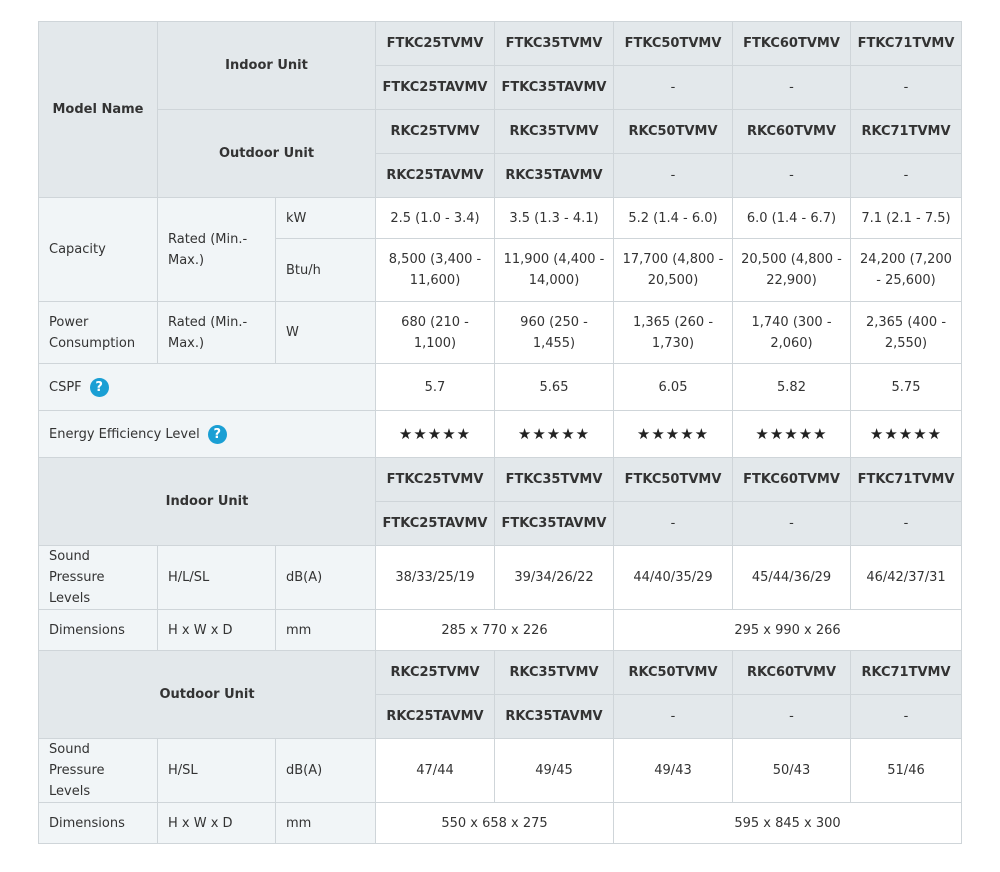 Image resolution: width=1000 pixels, height=872 pixels. I want to click on capacity-kw-value: 6.0 (1.4 - 6.7), so click(791, 218).